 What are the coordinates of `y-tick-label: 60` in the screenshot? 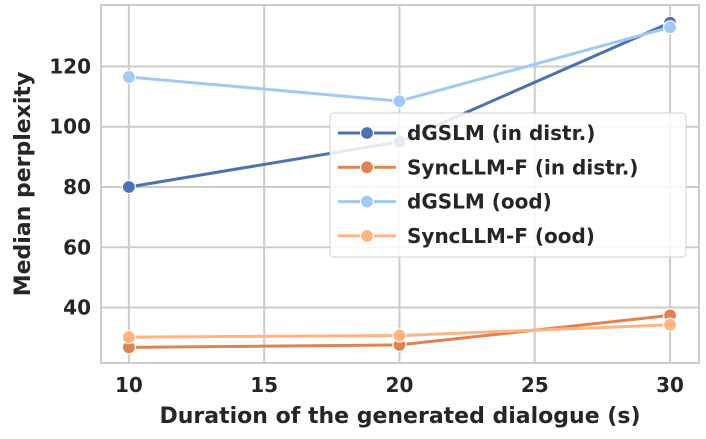 It's located at (77, 247).